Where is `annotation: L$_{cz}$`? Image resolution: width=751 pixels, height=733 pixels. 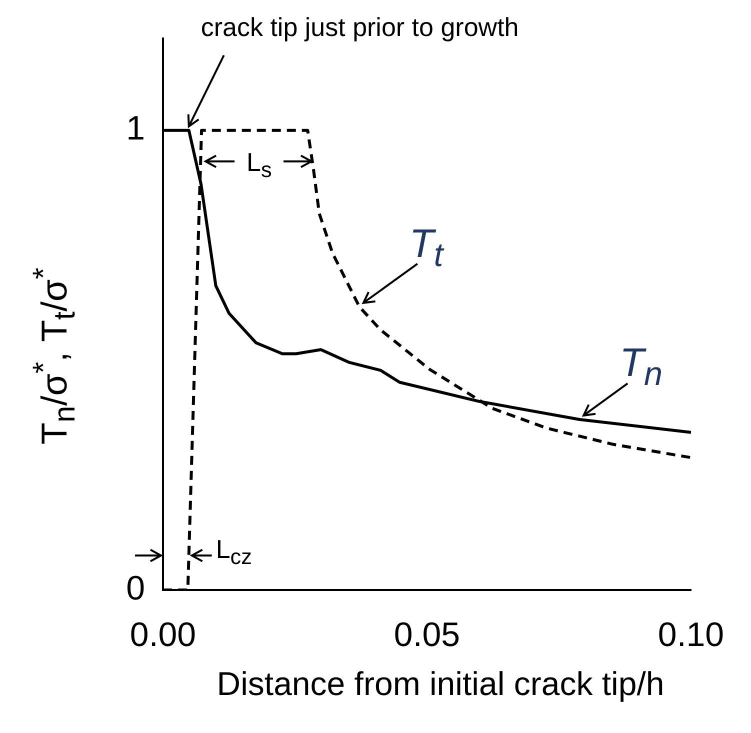 annotation: L$_{cz}$ is located at coordinates (234, 552).